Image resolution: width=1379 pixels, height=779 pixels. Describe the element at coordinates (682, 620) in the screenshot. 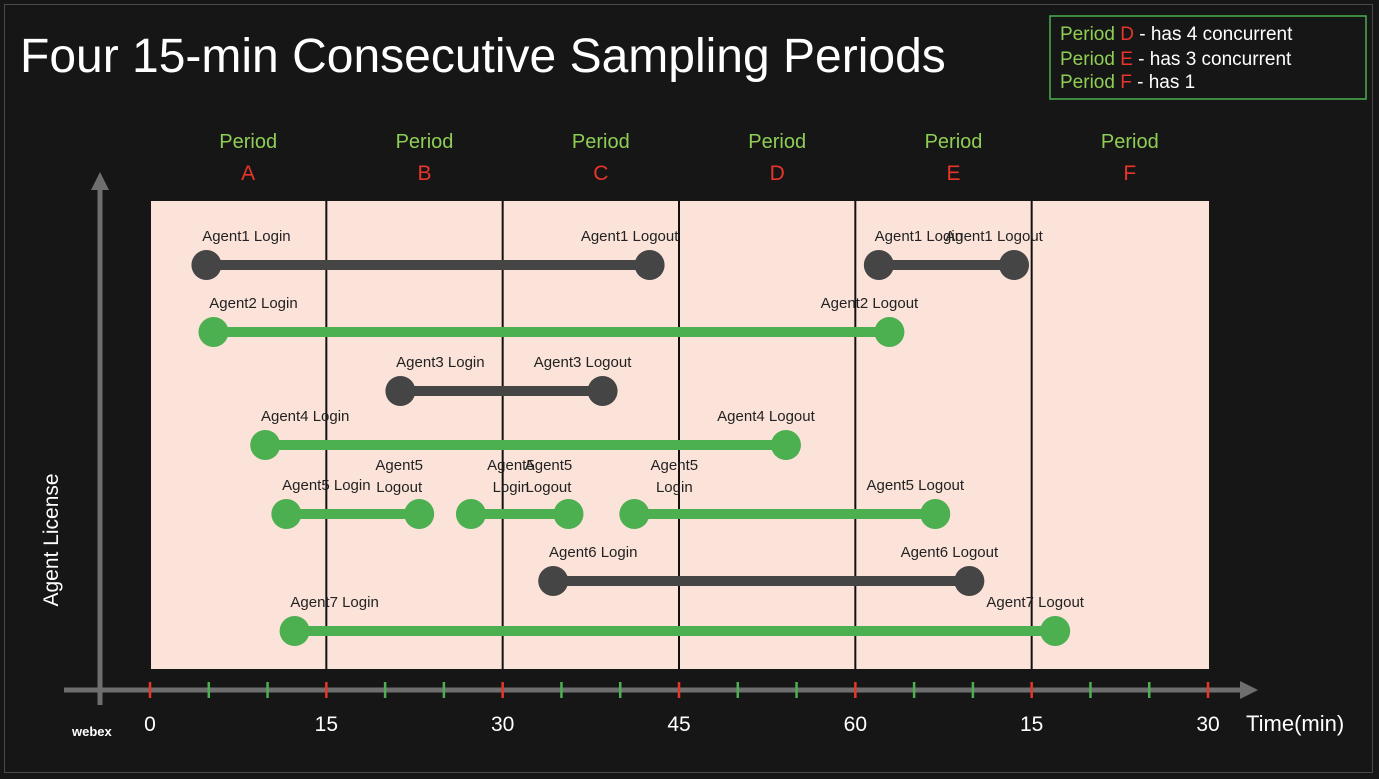

I see `session-agent7: Agent7 Login Agent7 Logout` at that location.